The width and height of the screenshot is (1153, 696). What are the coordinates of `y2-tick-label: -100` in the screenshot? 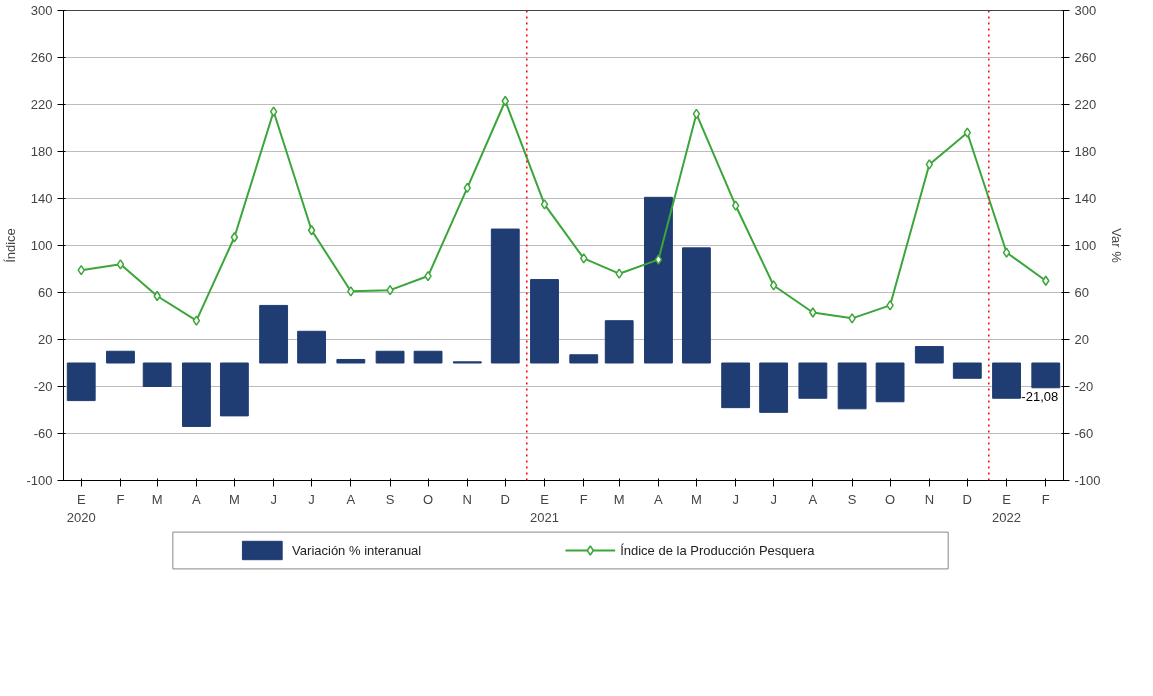 It's located at (1087, 480).